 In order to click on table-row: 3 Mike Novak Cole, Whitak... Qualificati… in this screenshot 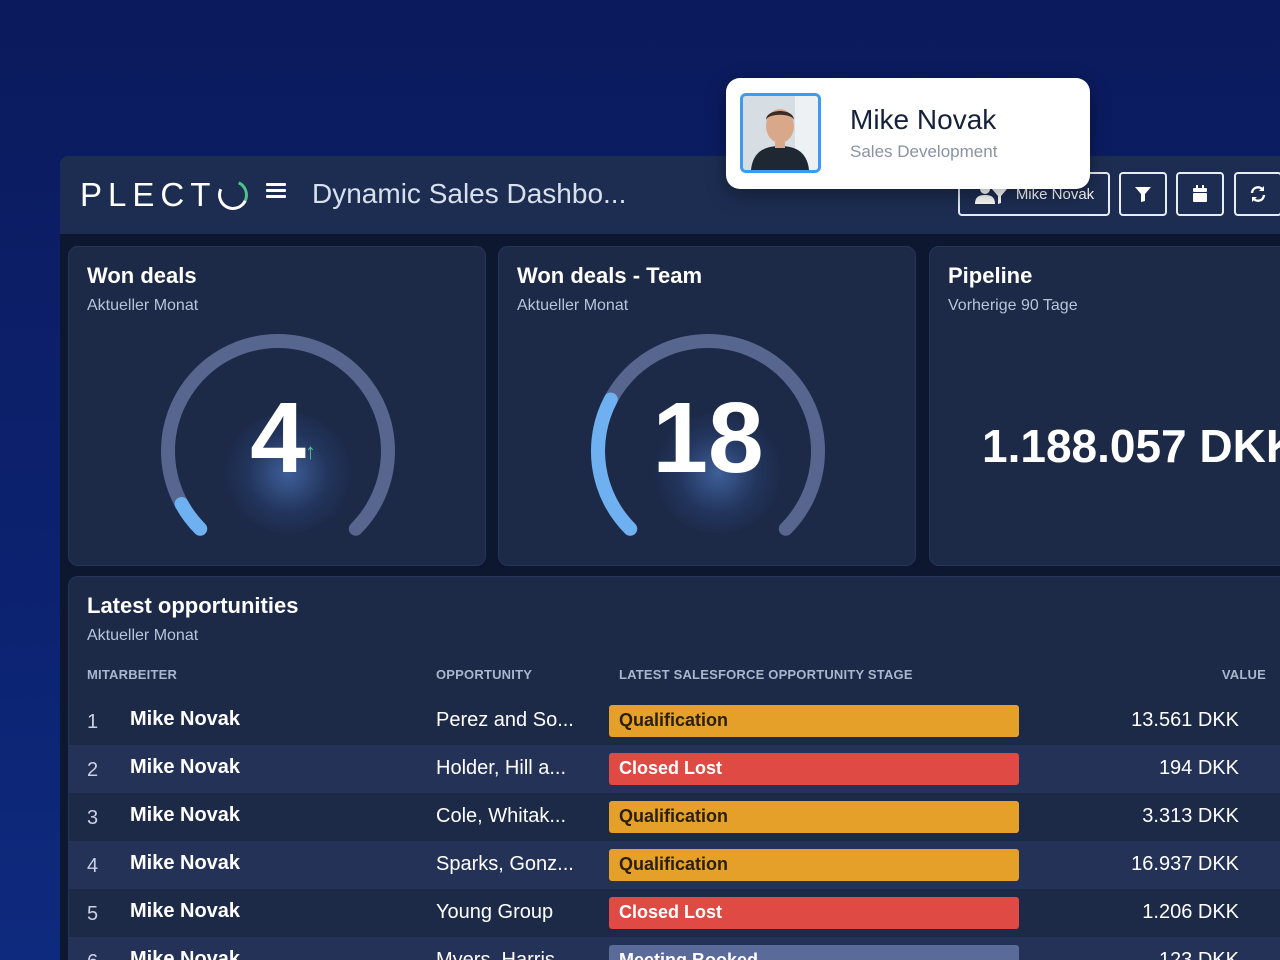, I will do `click(674, 817)`.